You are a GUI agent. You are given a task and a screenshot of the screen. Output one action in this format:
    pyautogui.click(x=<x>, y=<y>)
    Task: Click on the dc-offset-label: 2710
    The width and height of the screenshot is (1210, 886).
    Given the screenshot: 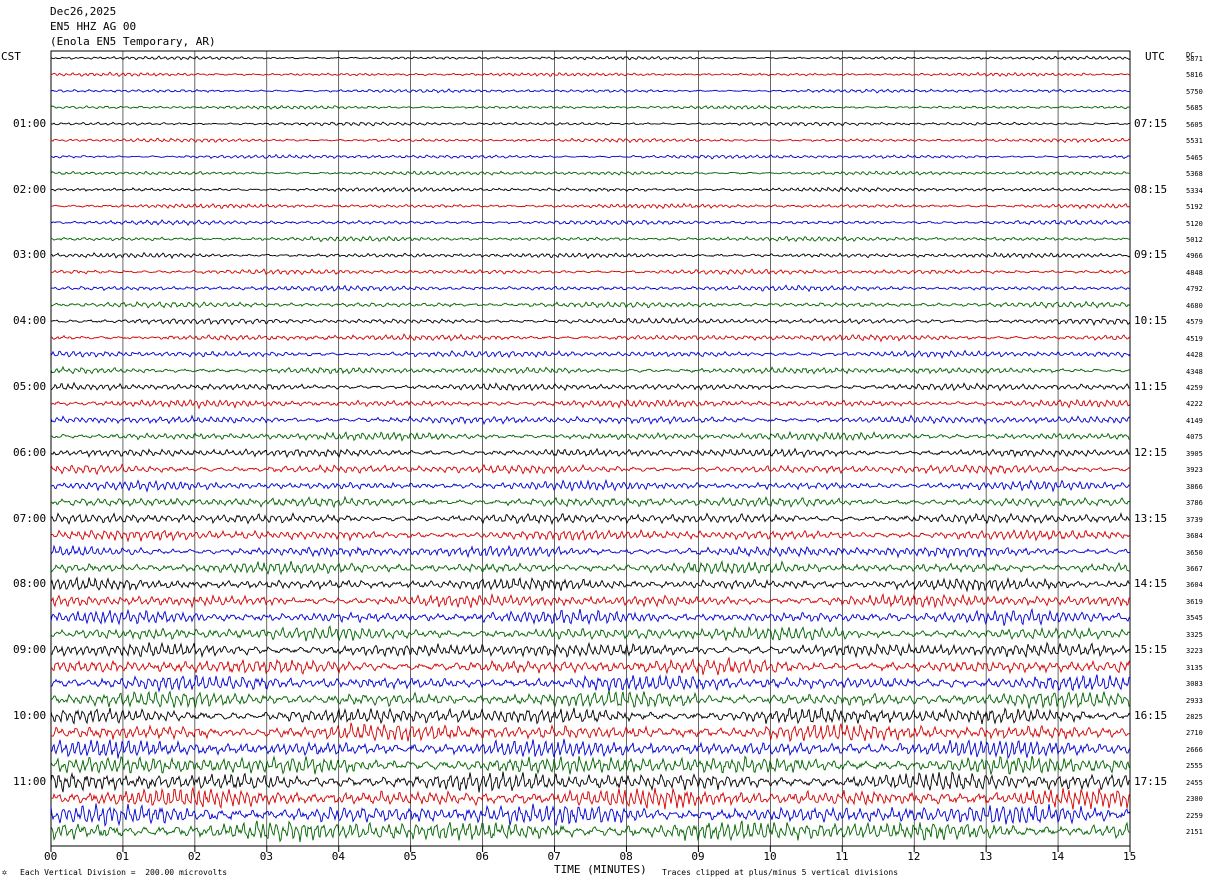 What is the action you would take?
    pyautogui.click(x=1194, y=733)
    